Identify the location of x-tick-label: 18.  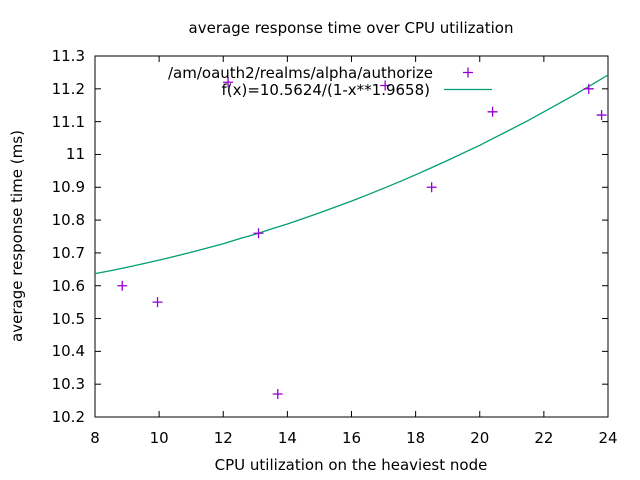
(416, 438).